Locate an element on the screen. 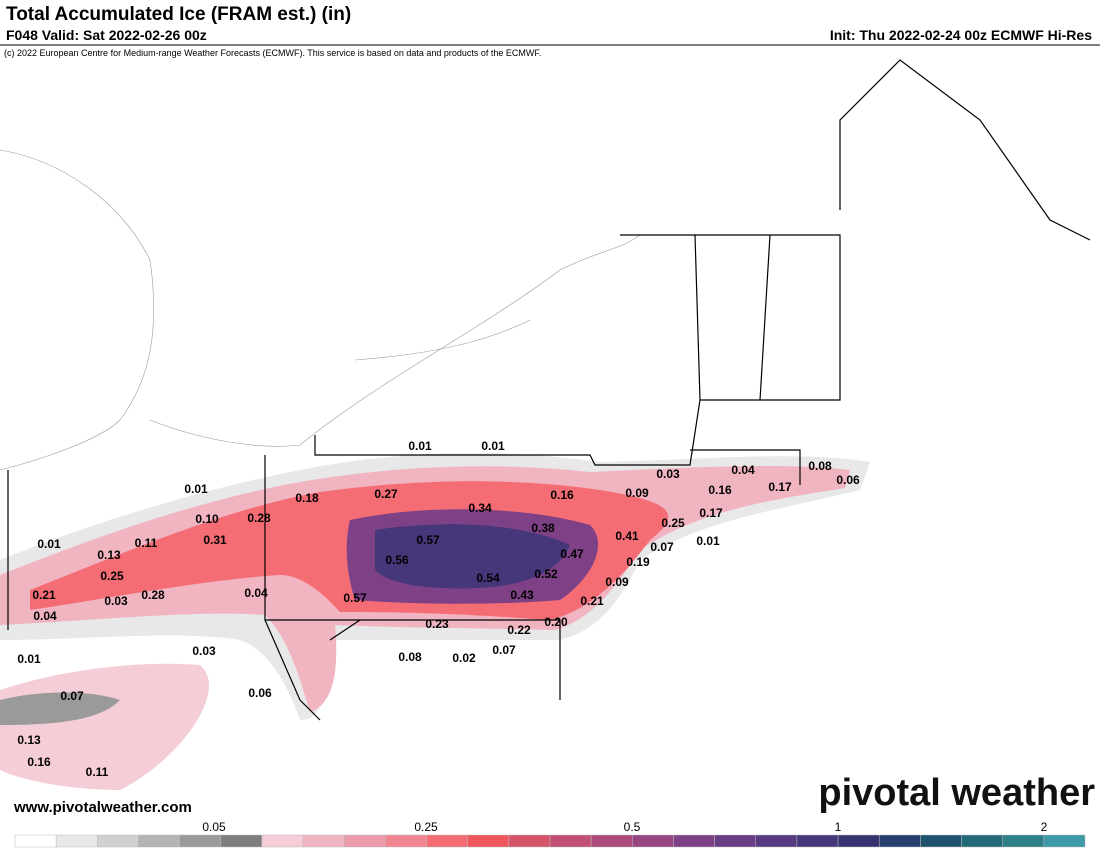 This screenshot has height=850, width=1100. website: www.pivotalweather.com is located at coordinates (102, 807).